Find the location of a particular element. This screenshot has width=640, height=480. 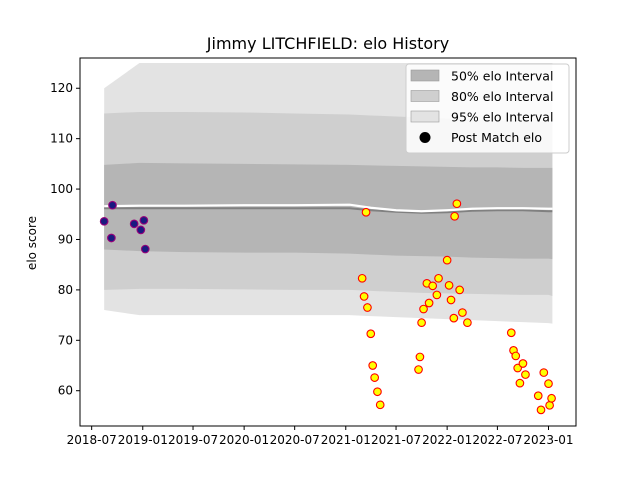

legend-swatch-band50 is located at coordinates (425, 75).